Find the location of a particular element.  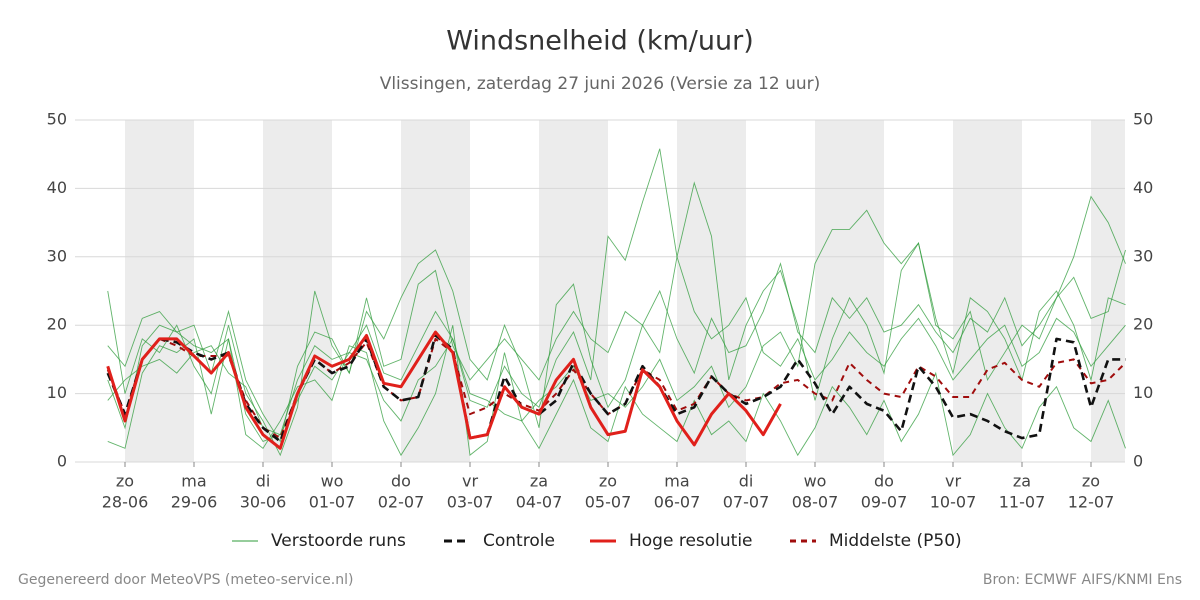

footer-right: Bron: ECMWF AIFS/KNMI Ens is located at coordinates (1082, 580).